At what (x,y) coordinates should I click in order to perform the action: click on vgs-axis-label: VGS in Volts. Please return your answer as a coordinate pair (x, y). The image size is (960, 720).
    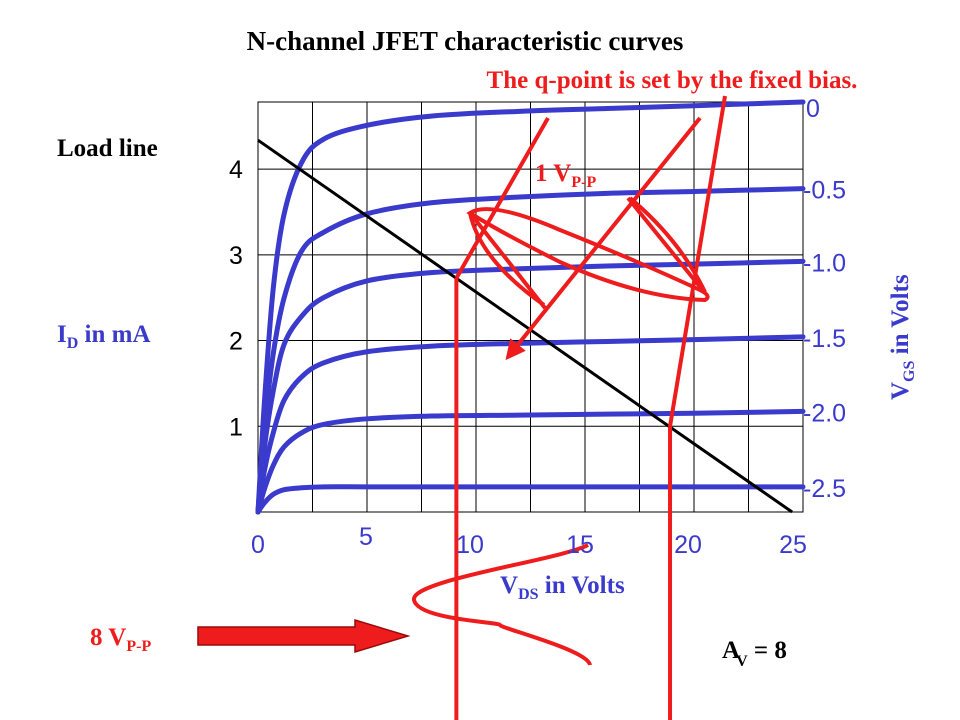
    Looking at the image, I should click on (902, 337).